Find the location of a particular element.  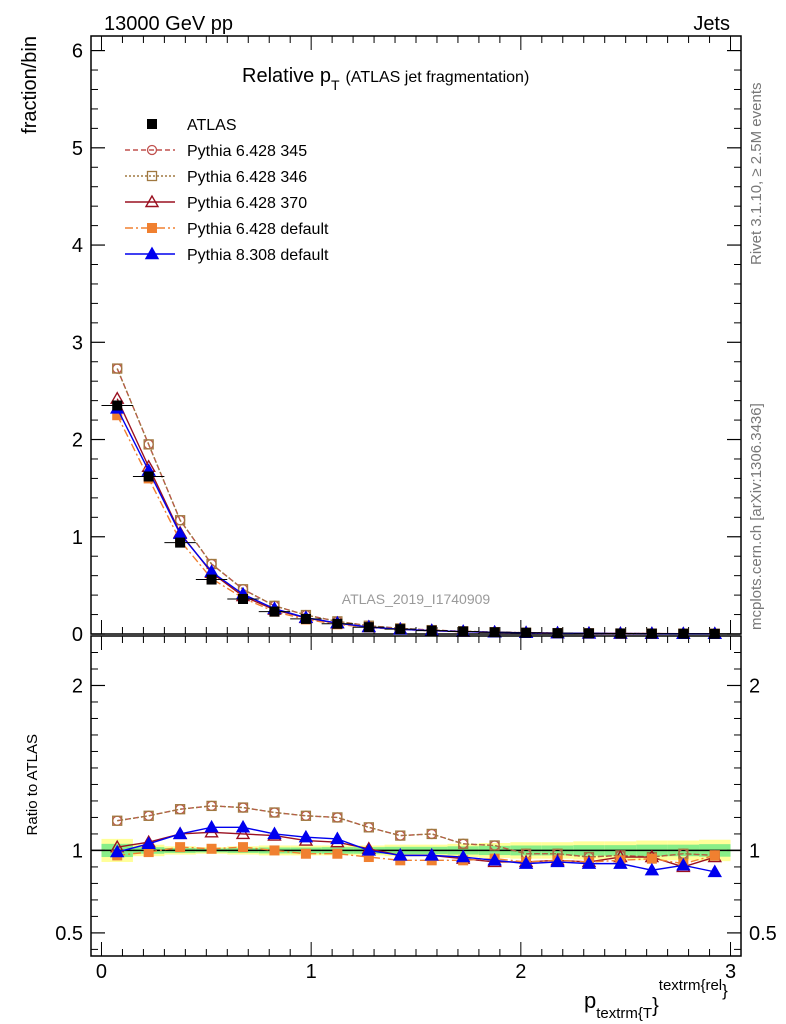

ratio-ytick-label: 0.5 is located at coordinates (69, 934).